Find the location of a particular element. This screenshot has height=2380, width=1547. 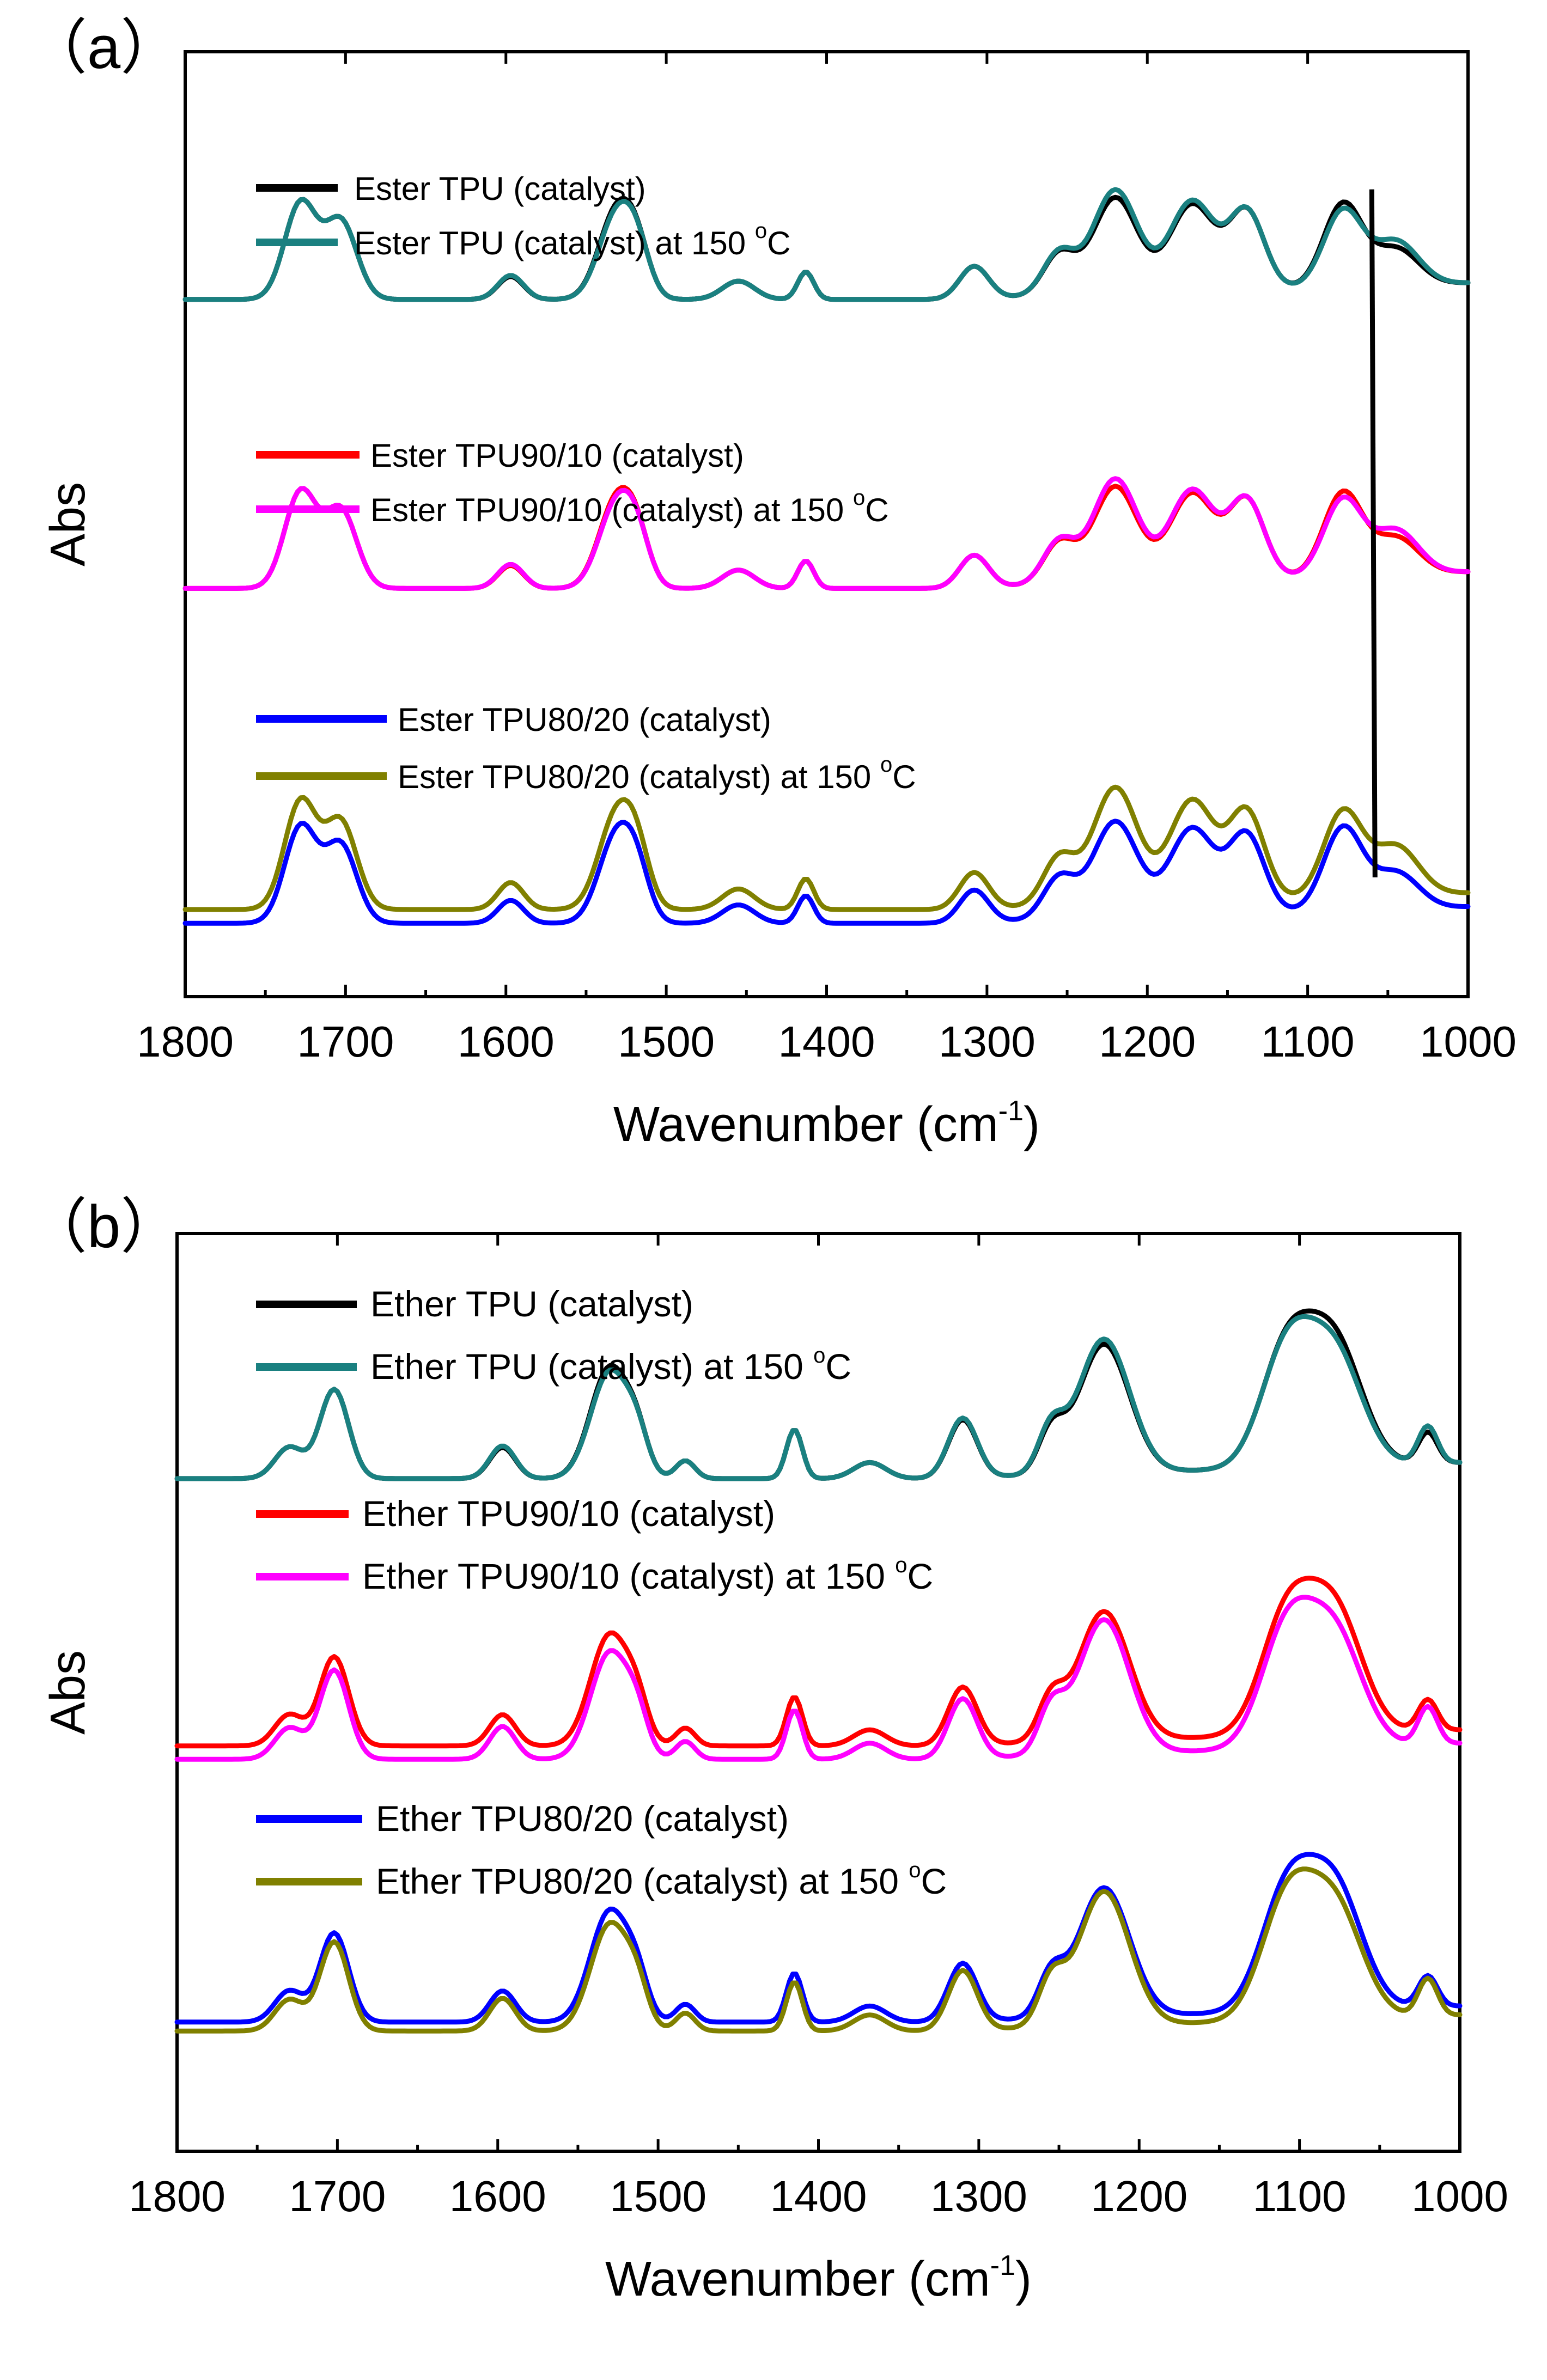

legend-label-text: Ether TPU (catalyst) at 150 is located at coordinates (591, 1366).